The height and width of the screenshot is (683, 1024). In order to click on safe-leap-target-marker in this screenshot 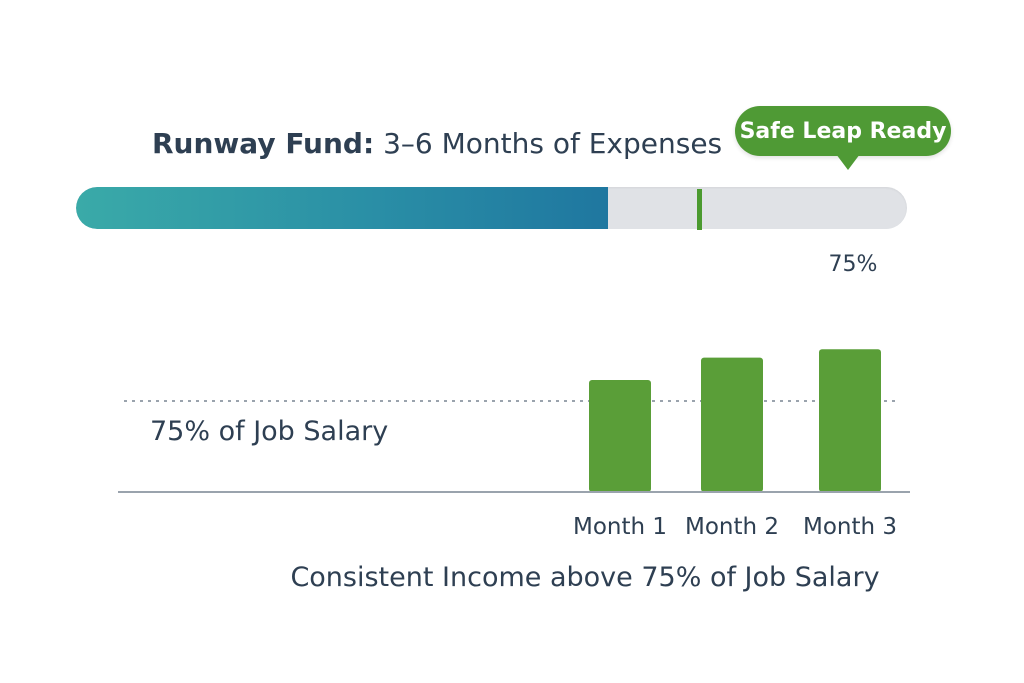, I will do `click(700, 209)`.